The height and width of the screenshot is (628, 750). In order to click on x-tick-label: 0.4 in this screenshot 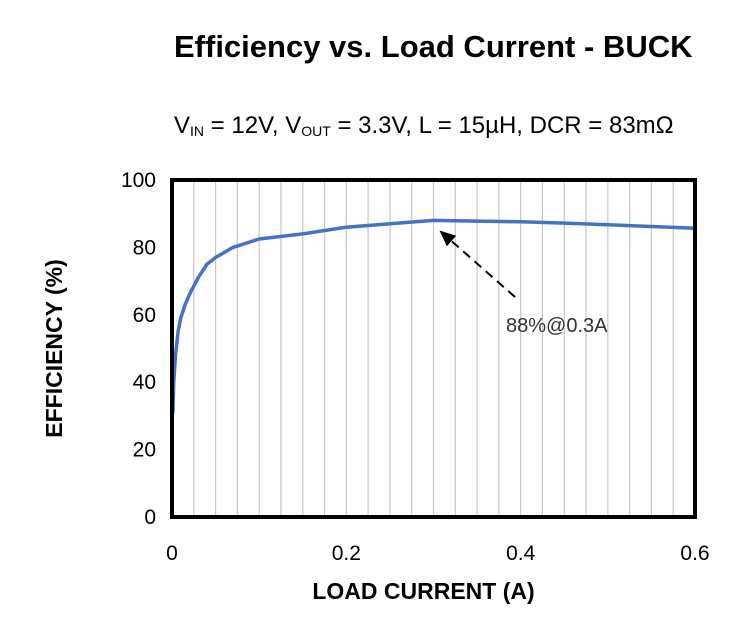, I will do `click(521, 553)`.